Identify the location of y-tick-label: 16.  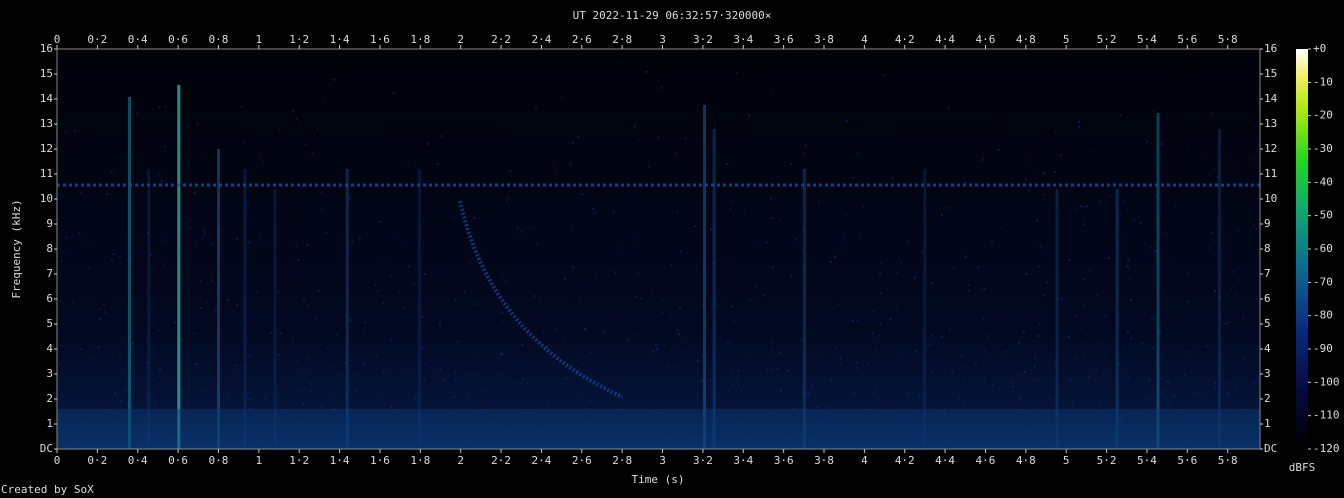
(46, 48).